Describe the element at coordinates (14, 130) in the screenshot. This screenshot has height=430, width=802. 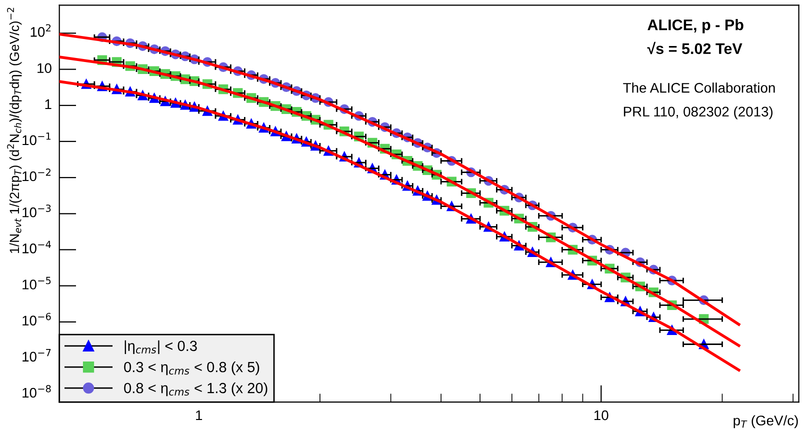
I see `text: 1/N$_{evt}$ 1/(2πp$_{T}$) (d$^{2}$N$_{ch}$)/(dp$_{T}$dη) (GeV/c)$^{−2}$` at that location.